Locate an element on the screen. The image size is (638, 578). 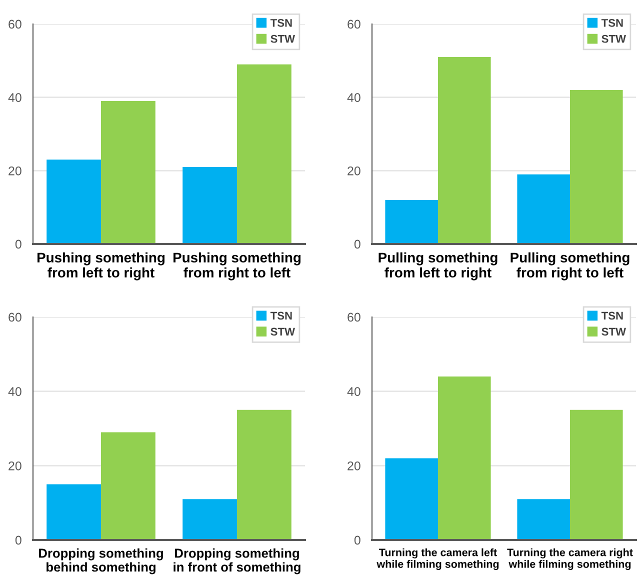
x-tick-label: Pulling something from left to right is located at coordinates (438, 266).